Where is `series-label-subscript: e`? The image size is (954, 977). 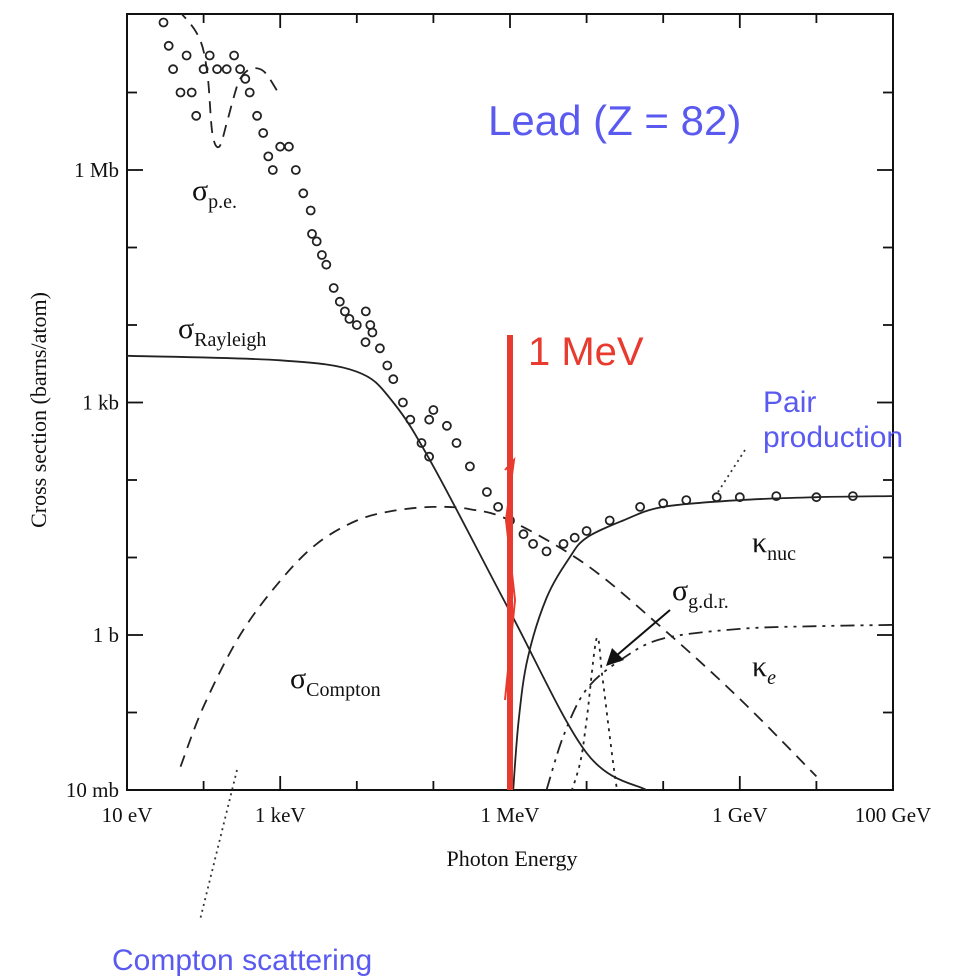 series-label-subscript: e is located at coordinates (771, 678).